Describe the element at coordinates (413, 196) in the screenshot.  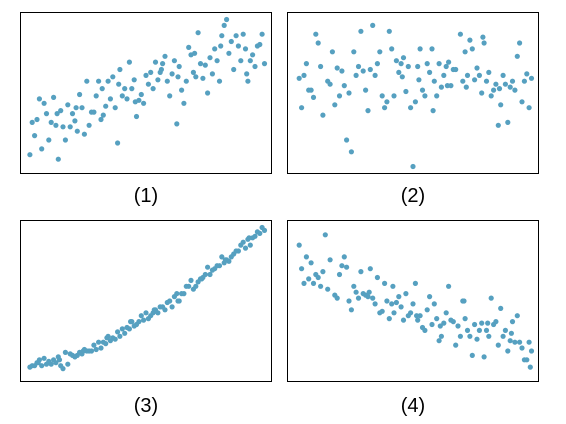
I see `panel-label: (2)` at that location.